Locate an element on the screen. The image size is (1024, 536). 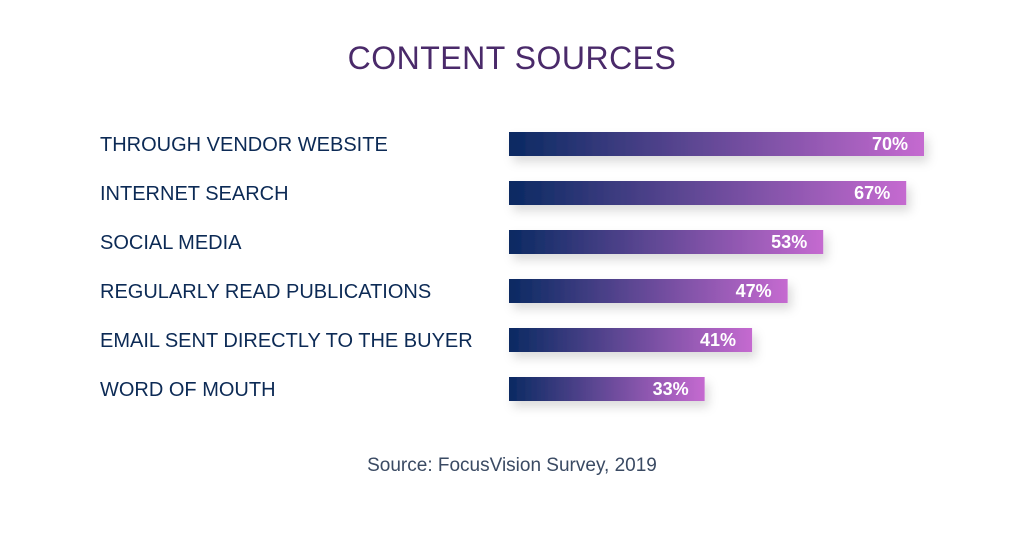
category-label: WORD OF MOUTH is located at coordinates (188, 390).